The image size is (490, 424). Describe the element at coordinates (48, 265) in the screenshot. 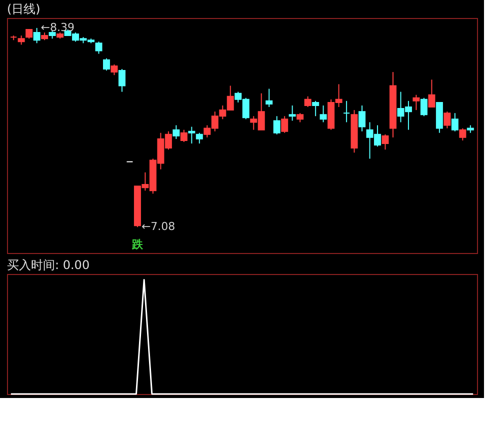

I see `chart-title: 买入时间: 0.00` at that location.